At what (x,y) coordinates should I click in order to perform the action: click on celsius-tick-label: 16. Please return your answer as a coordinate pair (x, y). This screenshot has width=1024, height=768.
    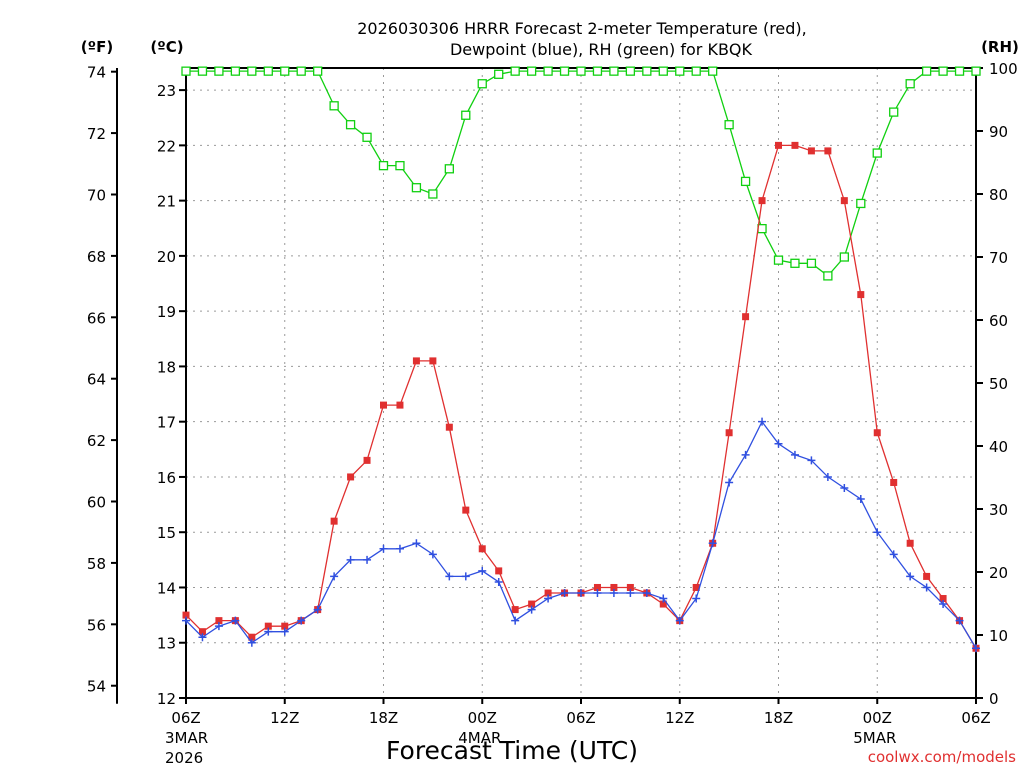
    Looking at the image, I should click on (166, 478).